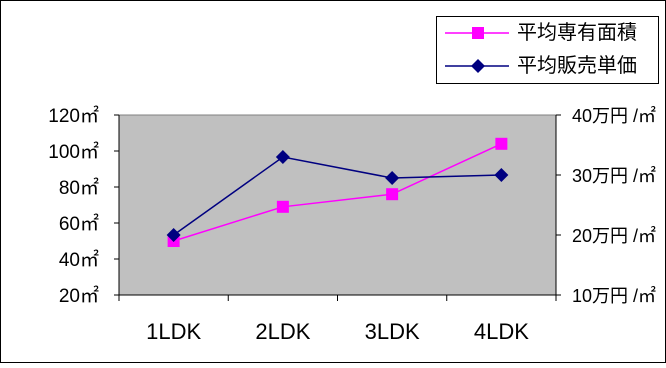  I want to click on diamond-marker-icon, so click(478, 66).